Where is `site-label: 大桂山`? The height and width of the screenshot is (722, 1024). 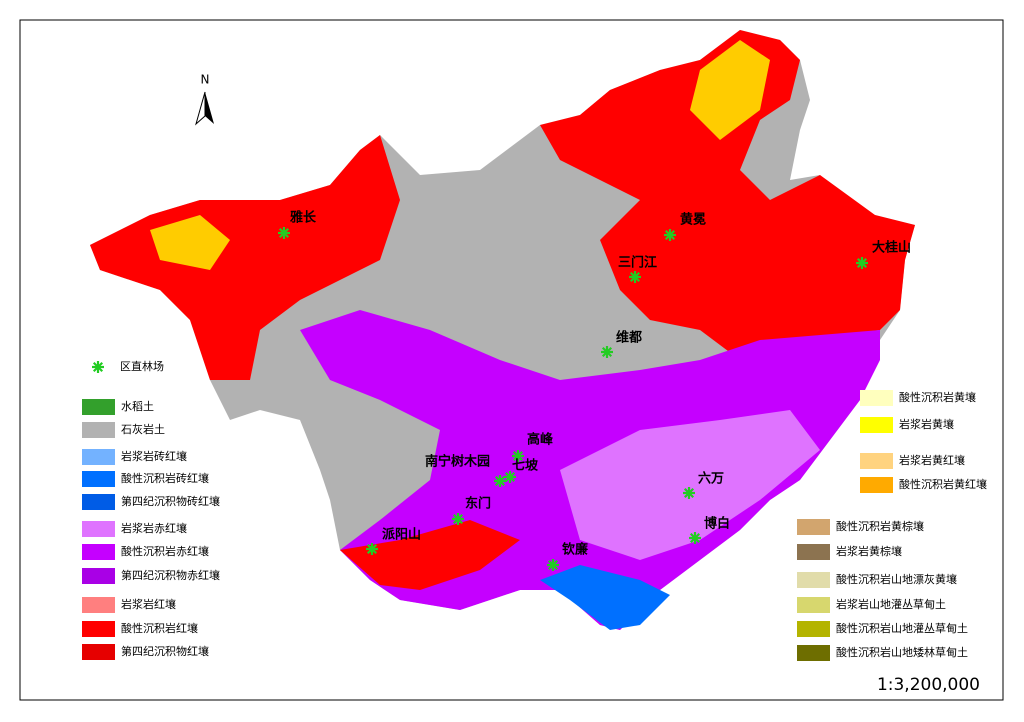
site-label: 大桂山 is located at coordinates (891, 248).